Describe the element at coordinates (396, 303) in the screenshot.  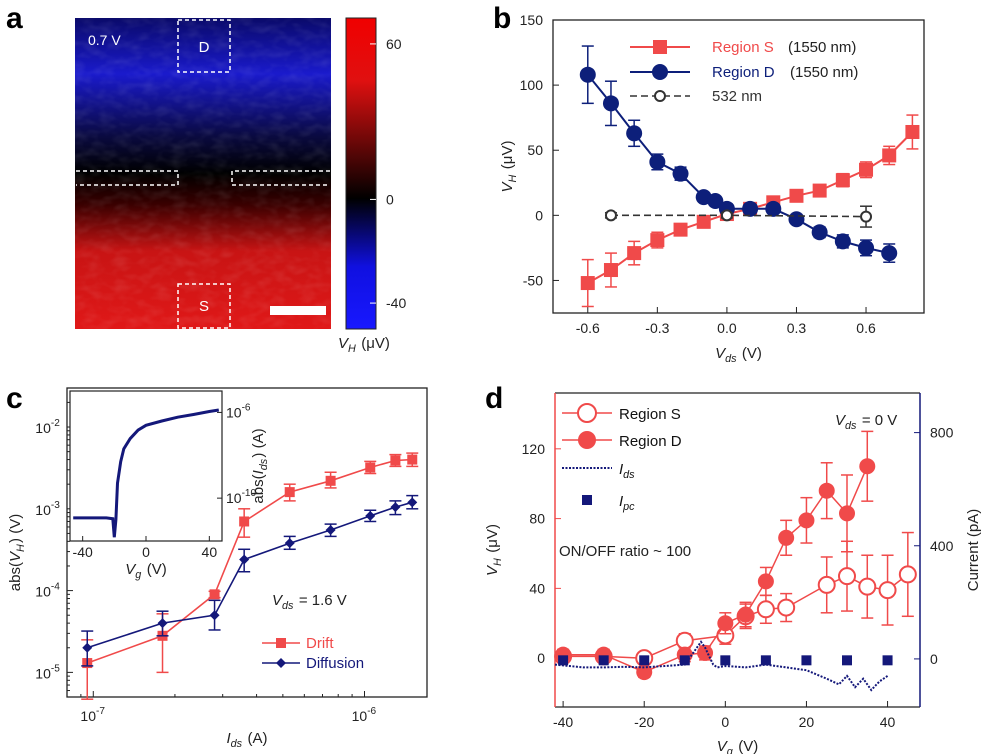
I see `colorbar-tick-label: -40` at that location.